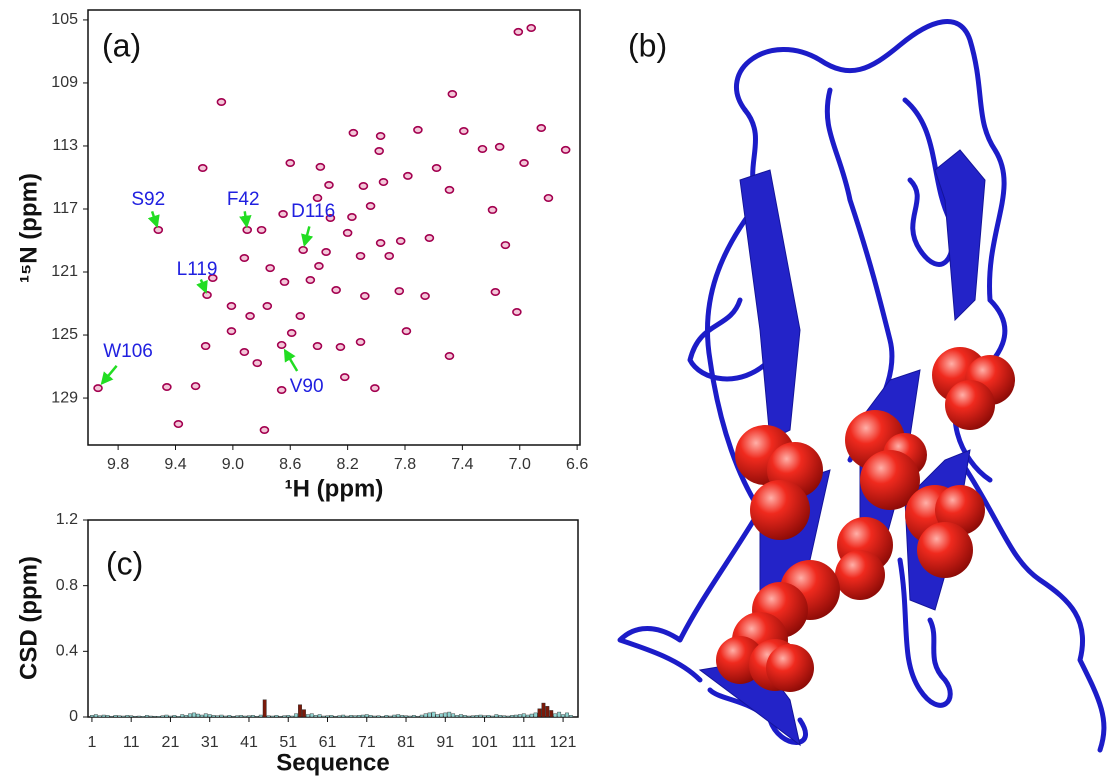  What do you see at coordinates (65, 208) in the screenshot?
I see `y-tick-label: 117` at bounding box center [65, 208].